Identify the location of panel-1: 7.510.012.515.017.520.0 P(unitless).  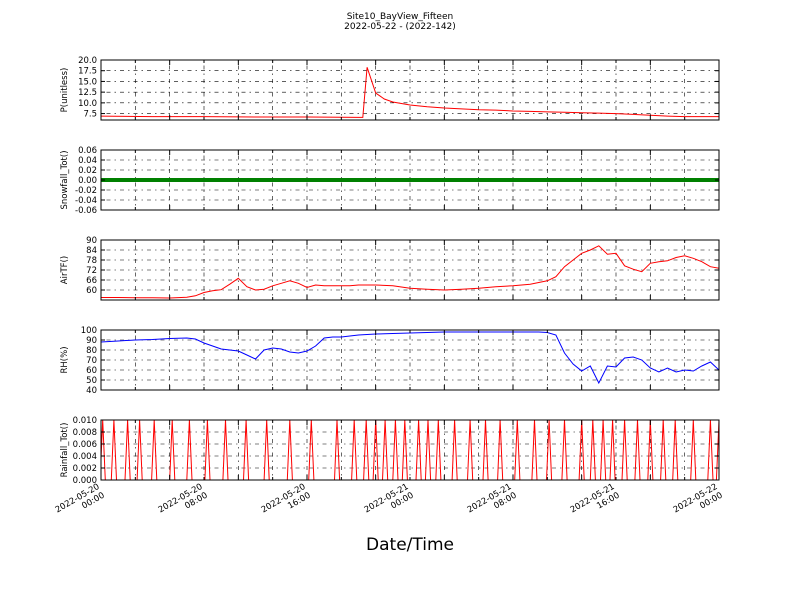
(390, 88).